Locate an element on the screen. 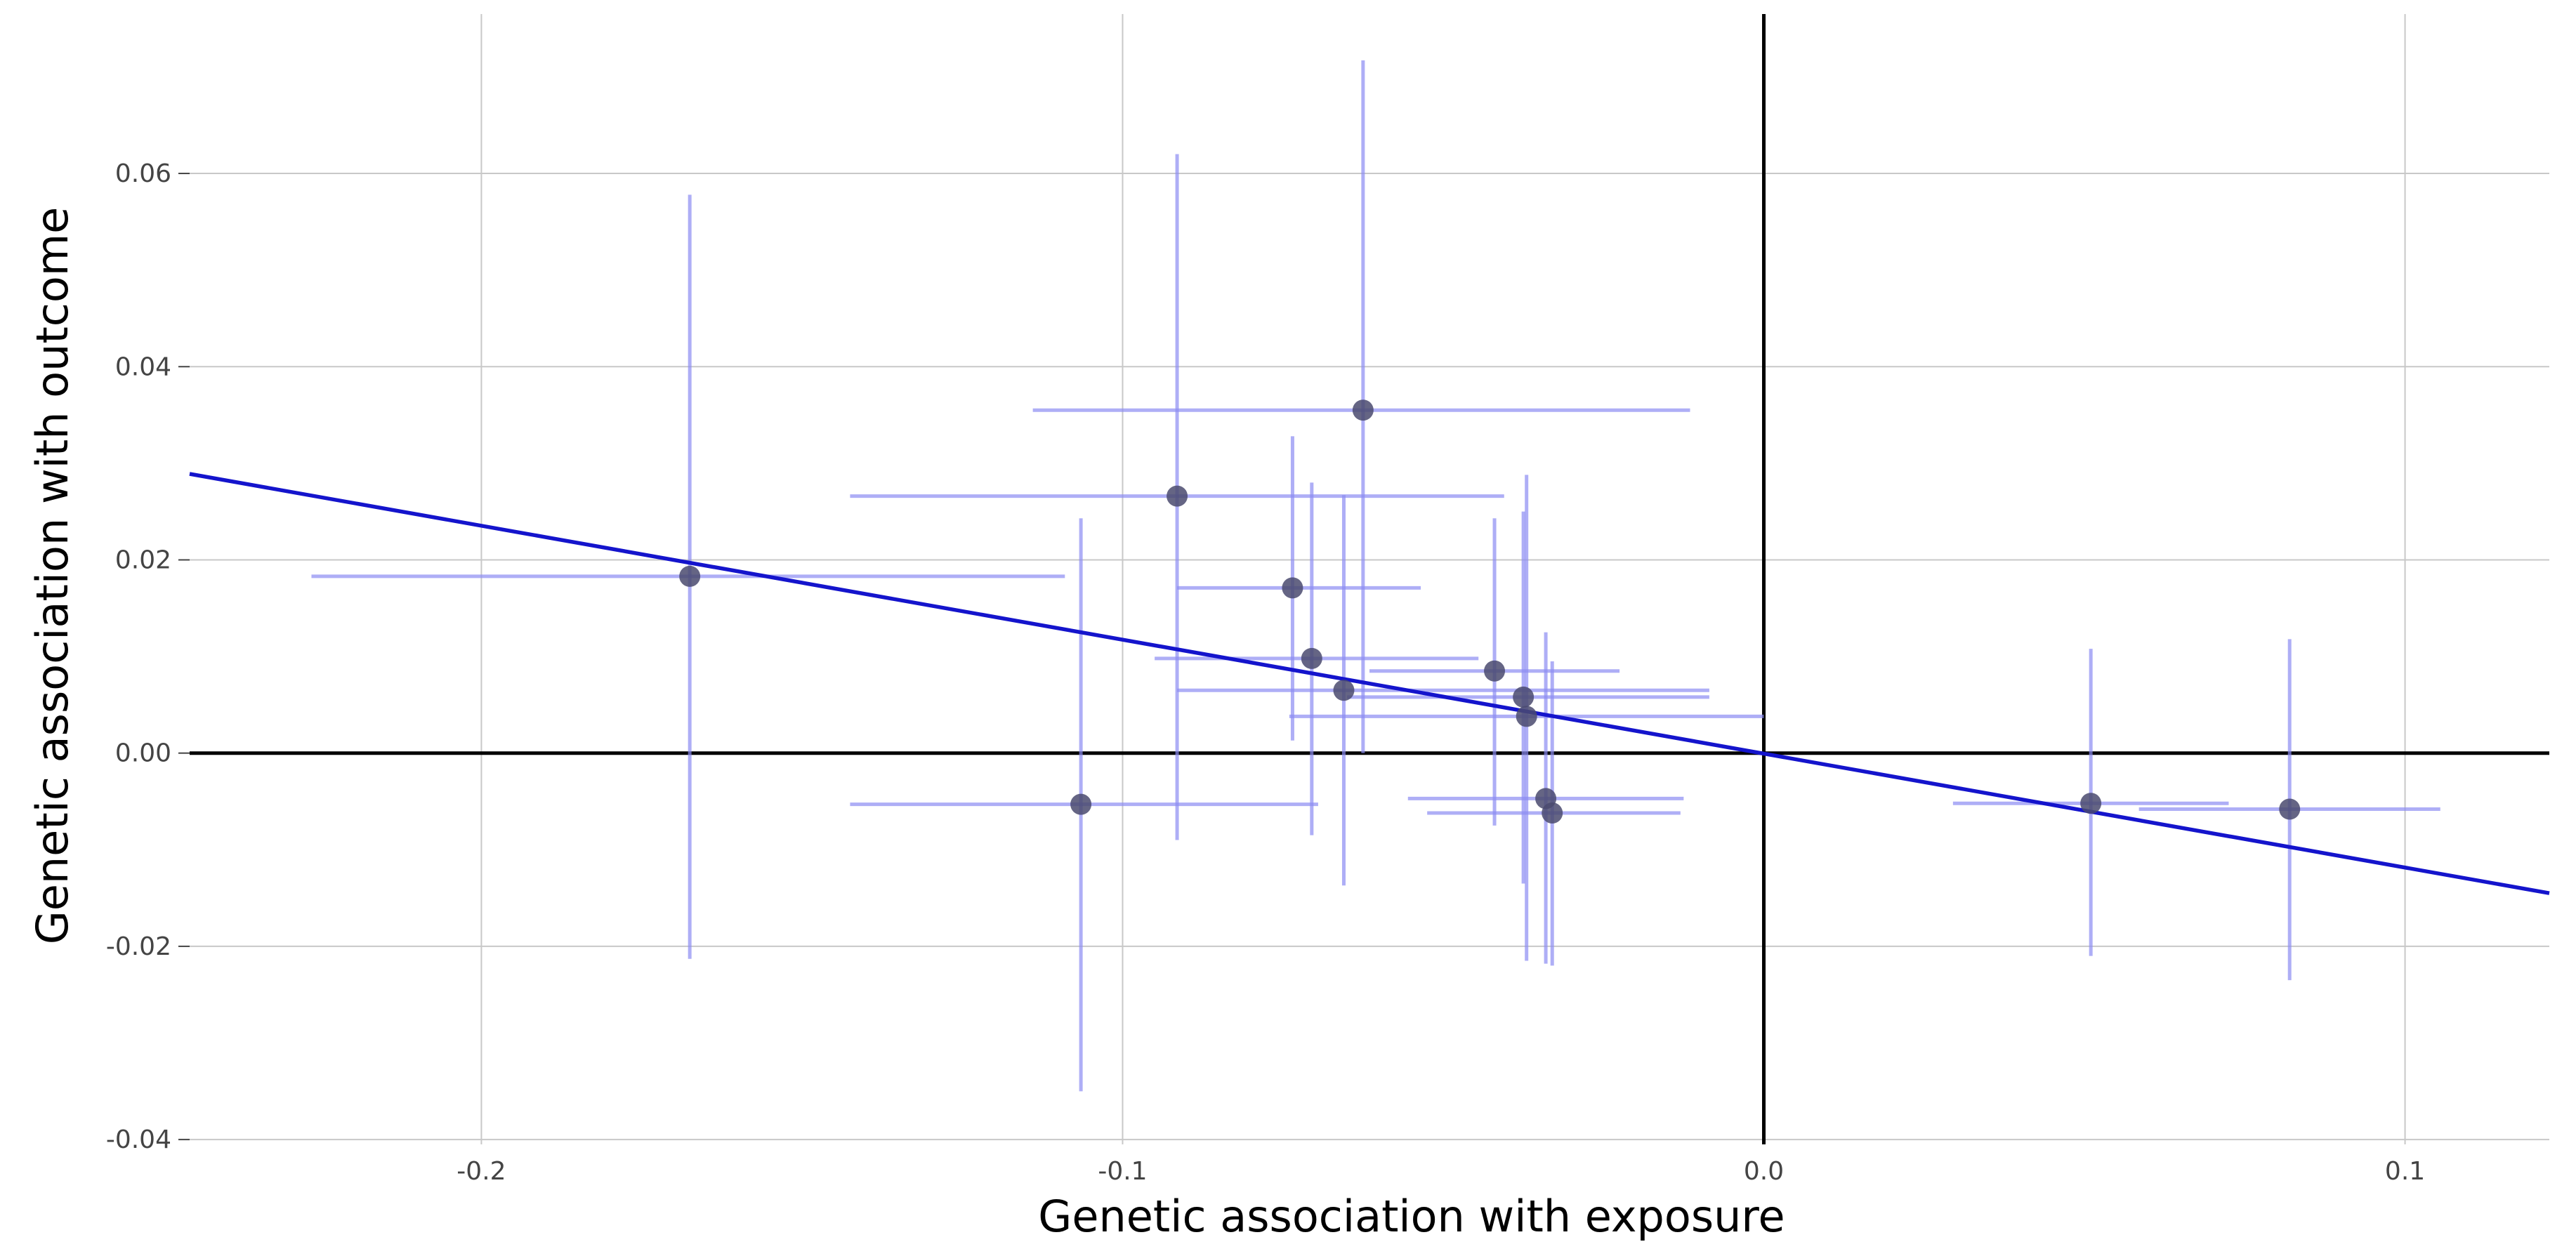  y-tick-label: -0.02 is located at coordinates (138, 946).